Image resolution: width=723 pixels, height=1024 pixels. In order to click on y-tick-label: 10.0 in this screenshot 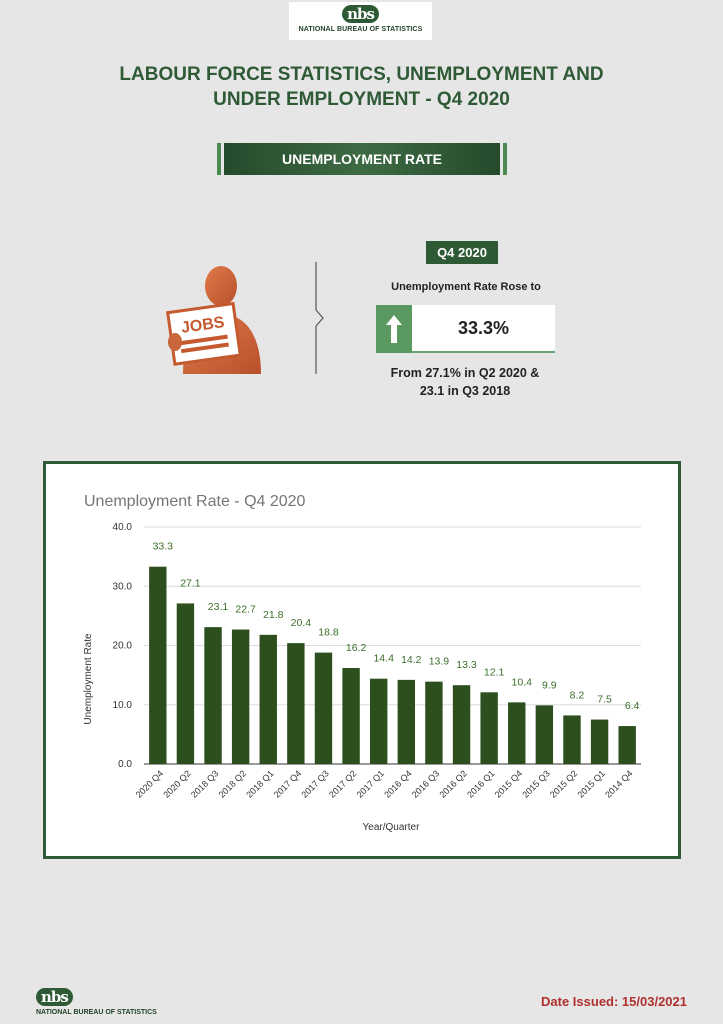, I will do `click(123, 705)`.